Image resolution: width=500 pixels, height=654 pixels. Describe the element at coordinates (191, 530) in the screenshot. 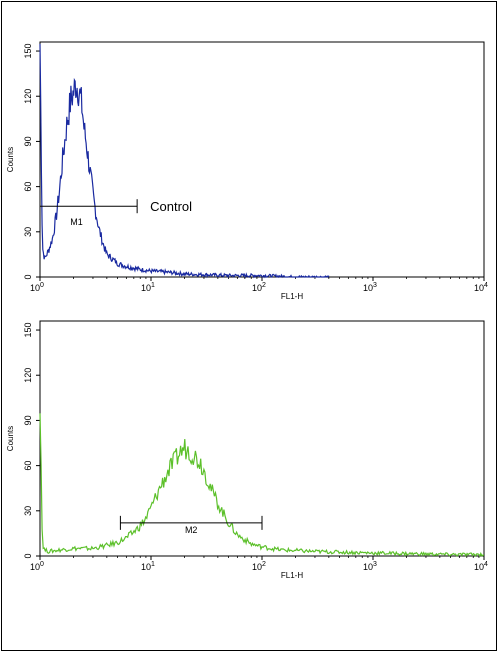

I see `marker-label: M2` at that location.